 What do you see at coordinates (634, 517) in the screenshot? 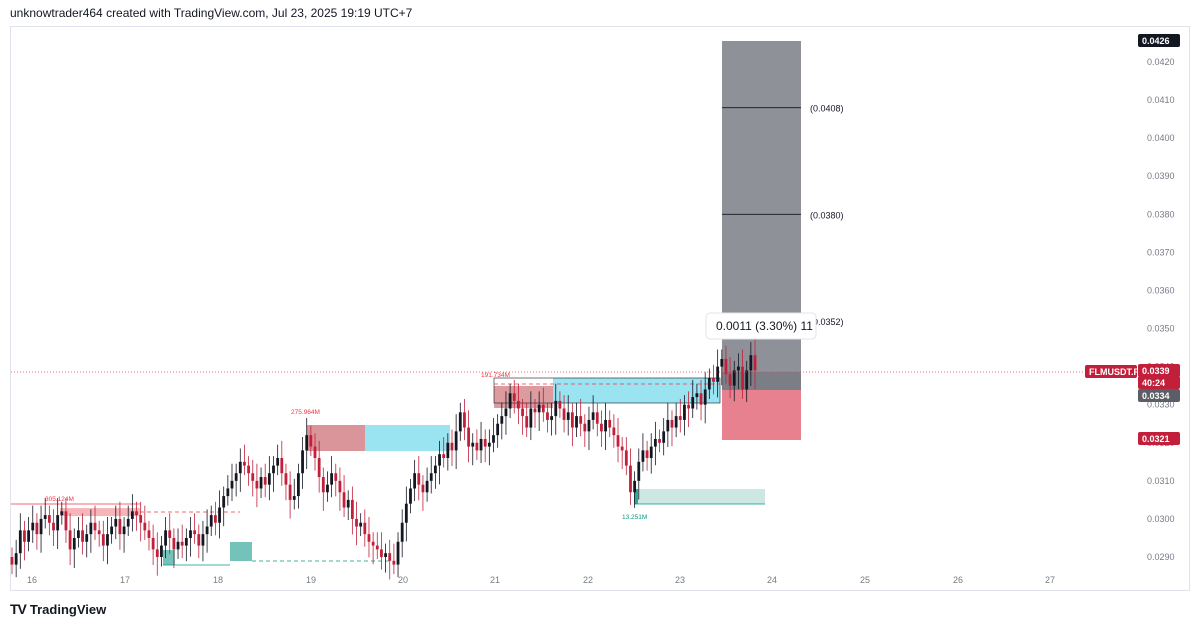
I see `volume-zone-label: 13.251M` at bounding box center [634, 517].